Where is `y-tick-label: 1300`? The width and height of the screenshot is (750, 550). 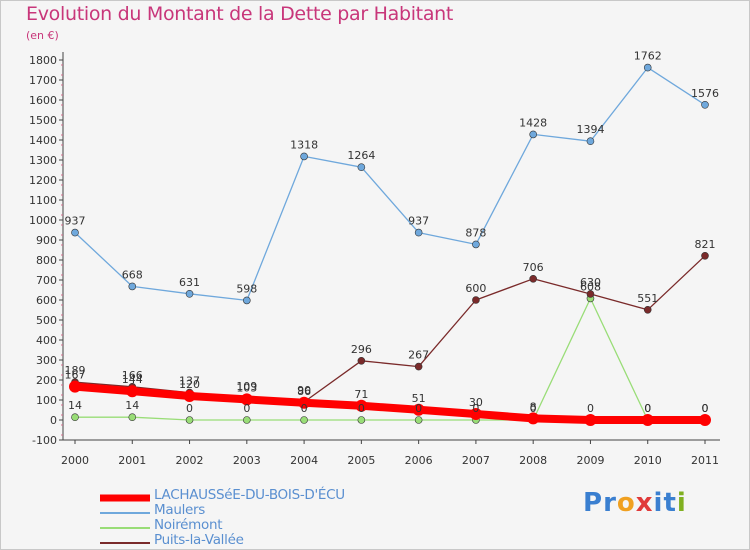
y-tick-label: 1300 is located at coordinates (43, 160).